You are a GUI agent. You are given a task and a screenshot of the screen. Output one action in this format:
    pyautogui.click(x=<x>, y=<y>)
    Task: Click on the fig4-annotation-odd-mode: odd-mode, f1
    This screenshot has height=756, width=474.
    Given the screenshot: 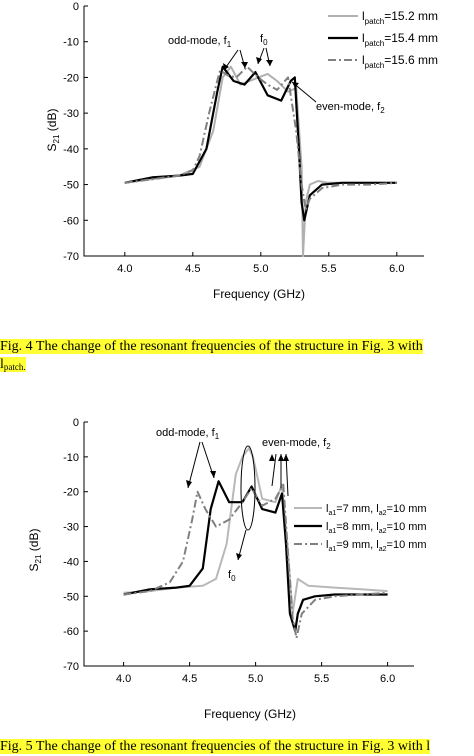 What is the action you would take?
    pyautogui.click(x=200, y=42)
    